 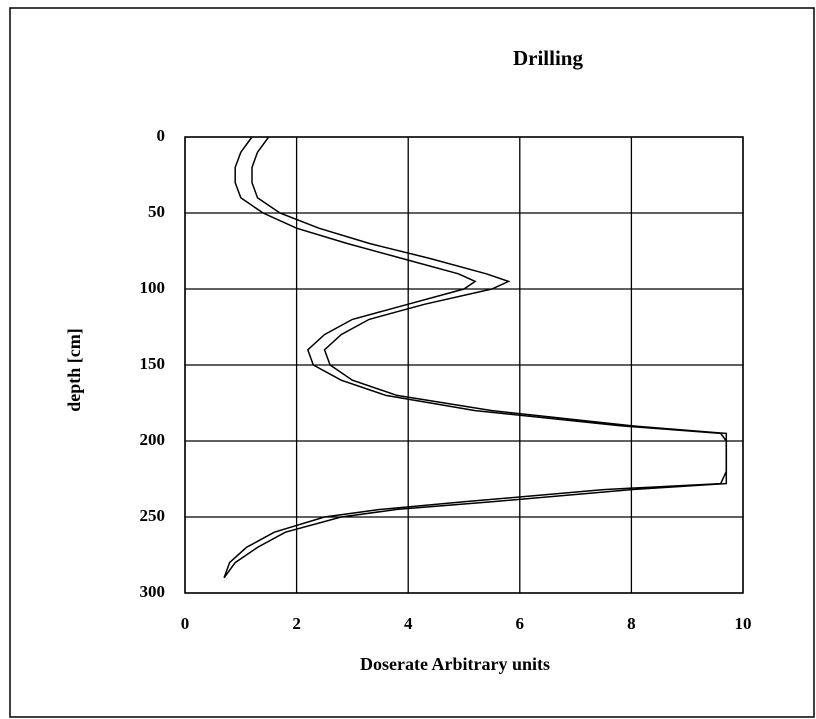 What do you see at coordinates (548, 58) in the screenshot?
I see `chart-title: Drilling` at bounding box center [548, 58].